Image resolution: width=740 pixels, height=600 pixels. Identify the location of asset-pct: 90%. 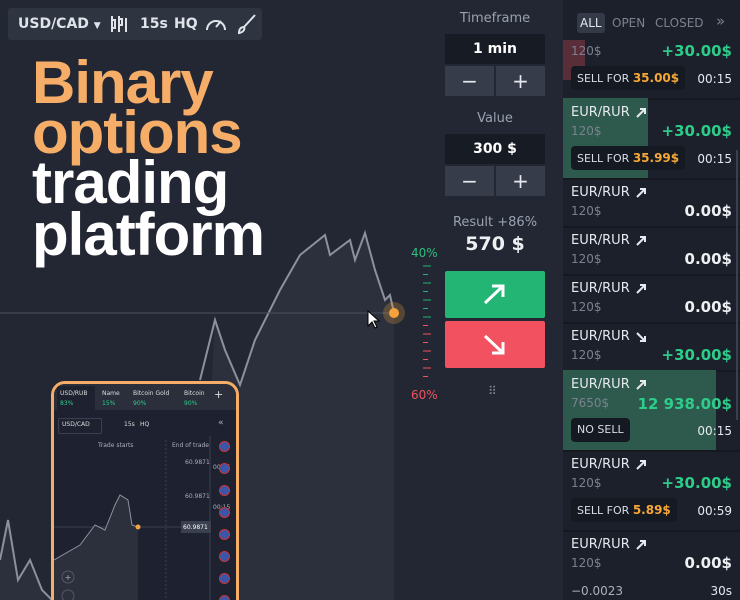
(191, 403).